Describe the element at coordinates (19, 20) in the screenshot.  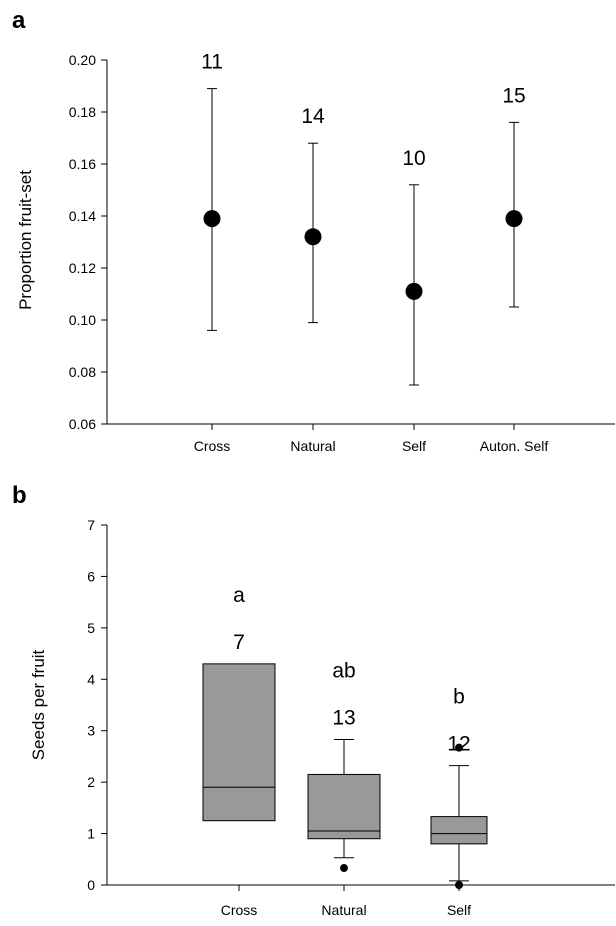
I see `panel-a-letter: a` at that location.